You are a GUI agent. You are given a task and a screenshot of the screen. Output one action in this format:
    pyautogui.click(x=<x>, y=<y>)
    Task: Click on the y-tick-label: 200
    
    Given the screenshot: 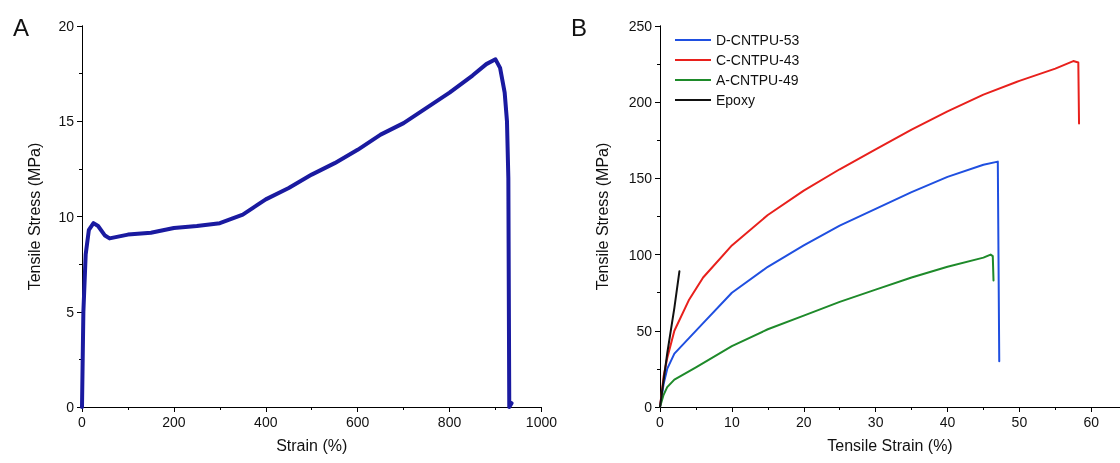 What is the action you would take?
    pyautogui.click(x=640, y=102)
    